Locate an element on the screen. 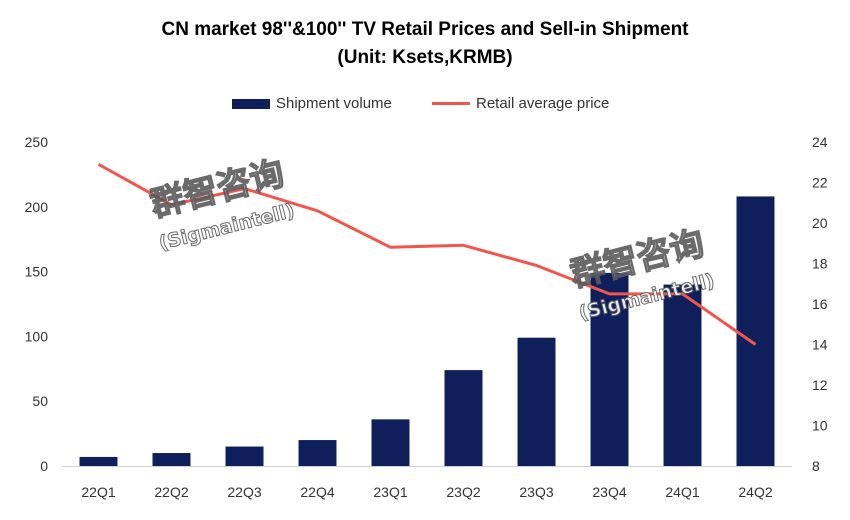  y-axis-right: 8 10 12 14 16 18 20 22 24 is located at coordinates (820, 304).